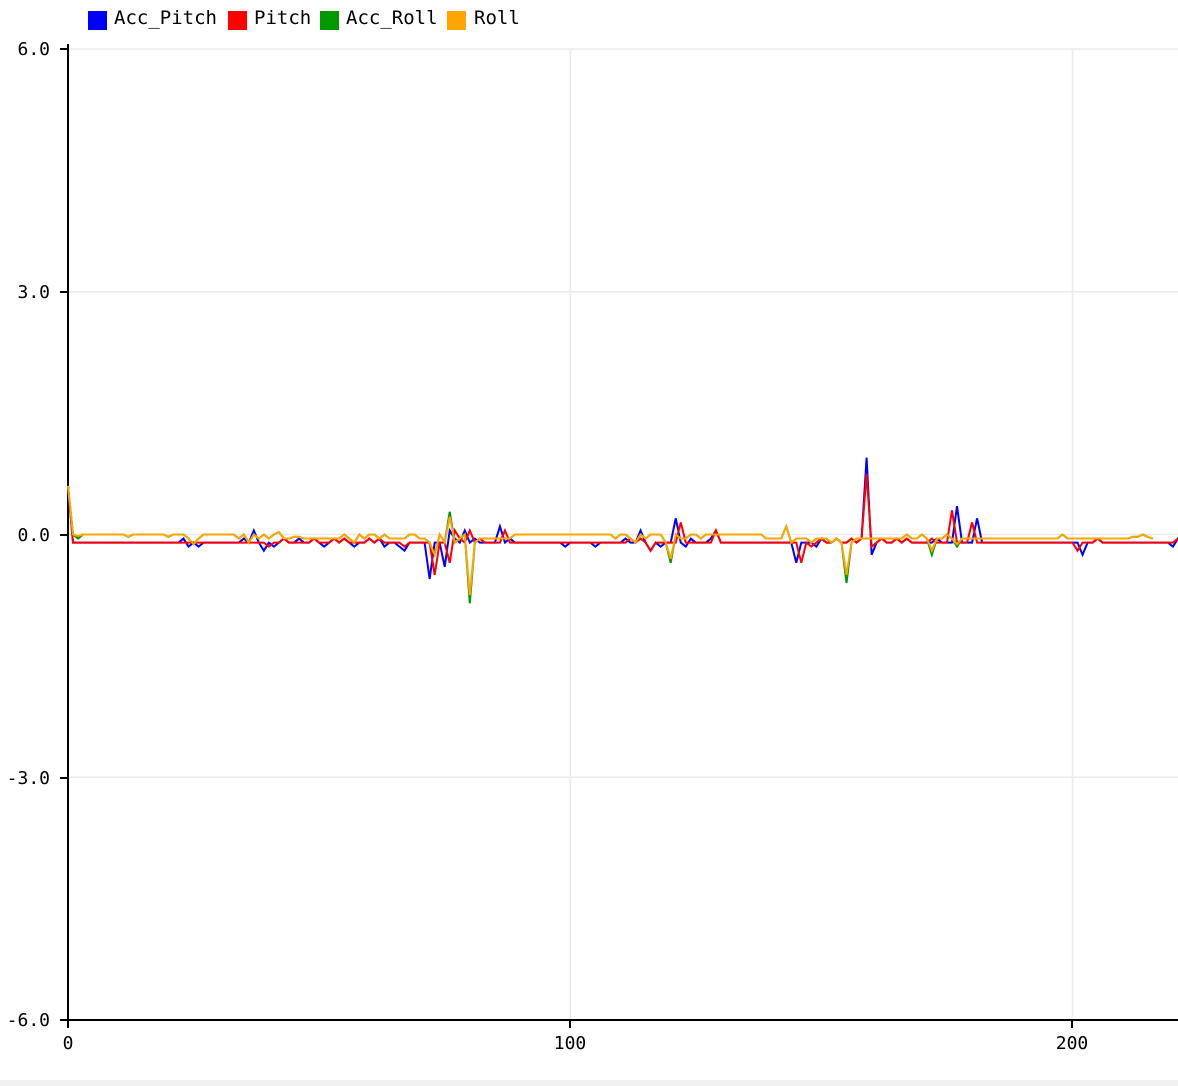 The image size is (1178, 1086). What do you see at coordinates (622, 524) in the screenshot?
I see `series-line-pitch` at bounding box center [622, 524].